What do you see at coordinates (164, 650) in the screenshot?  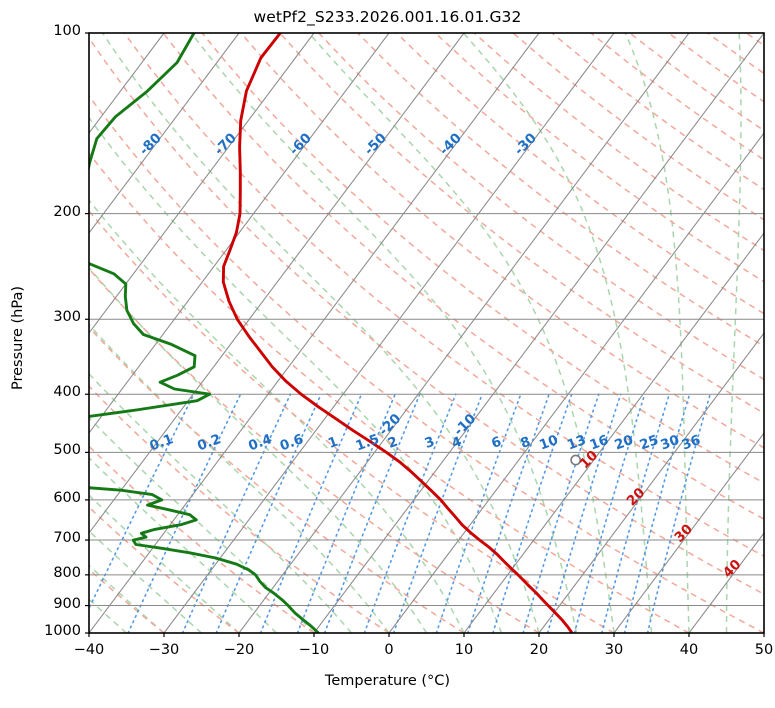 I see `x-tick-label: −30` at bounding box center [164, 650].